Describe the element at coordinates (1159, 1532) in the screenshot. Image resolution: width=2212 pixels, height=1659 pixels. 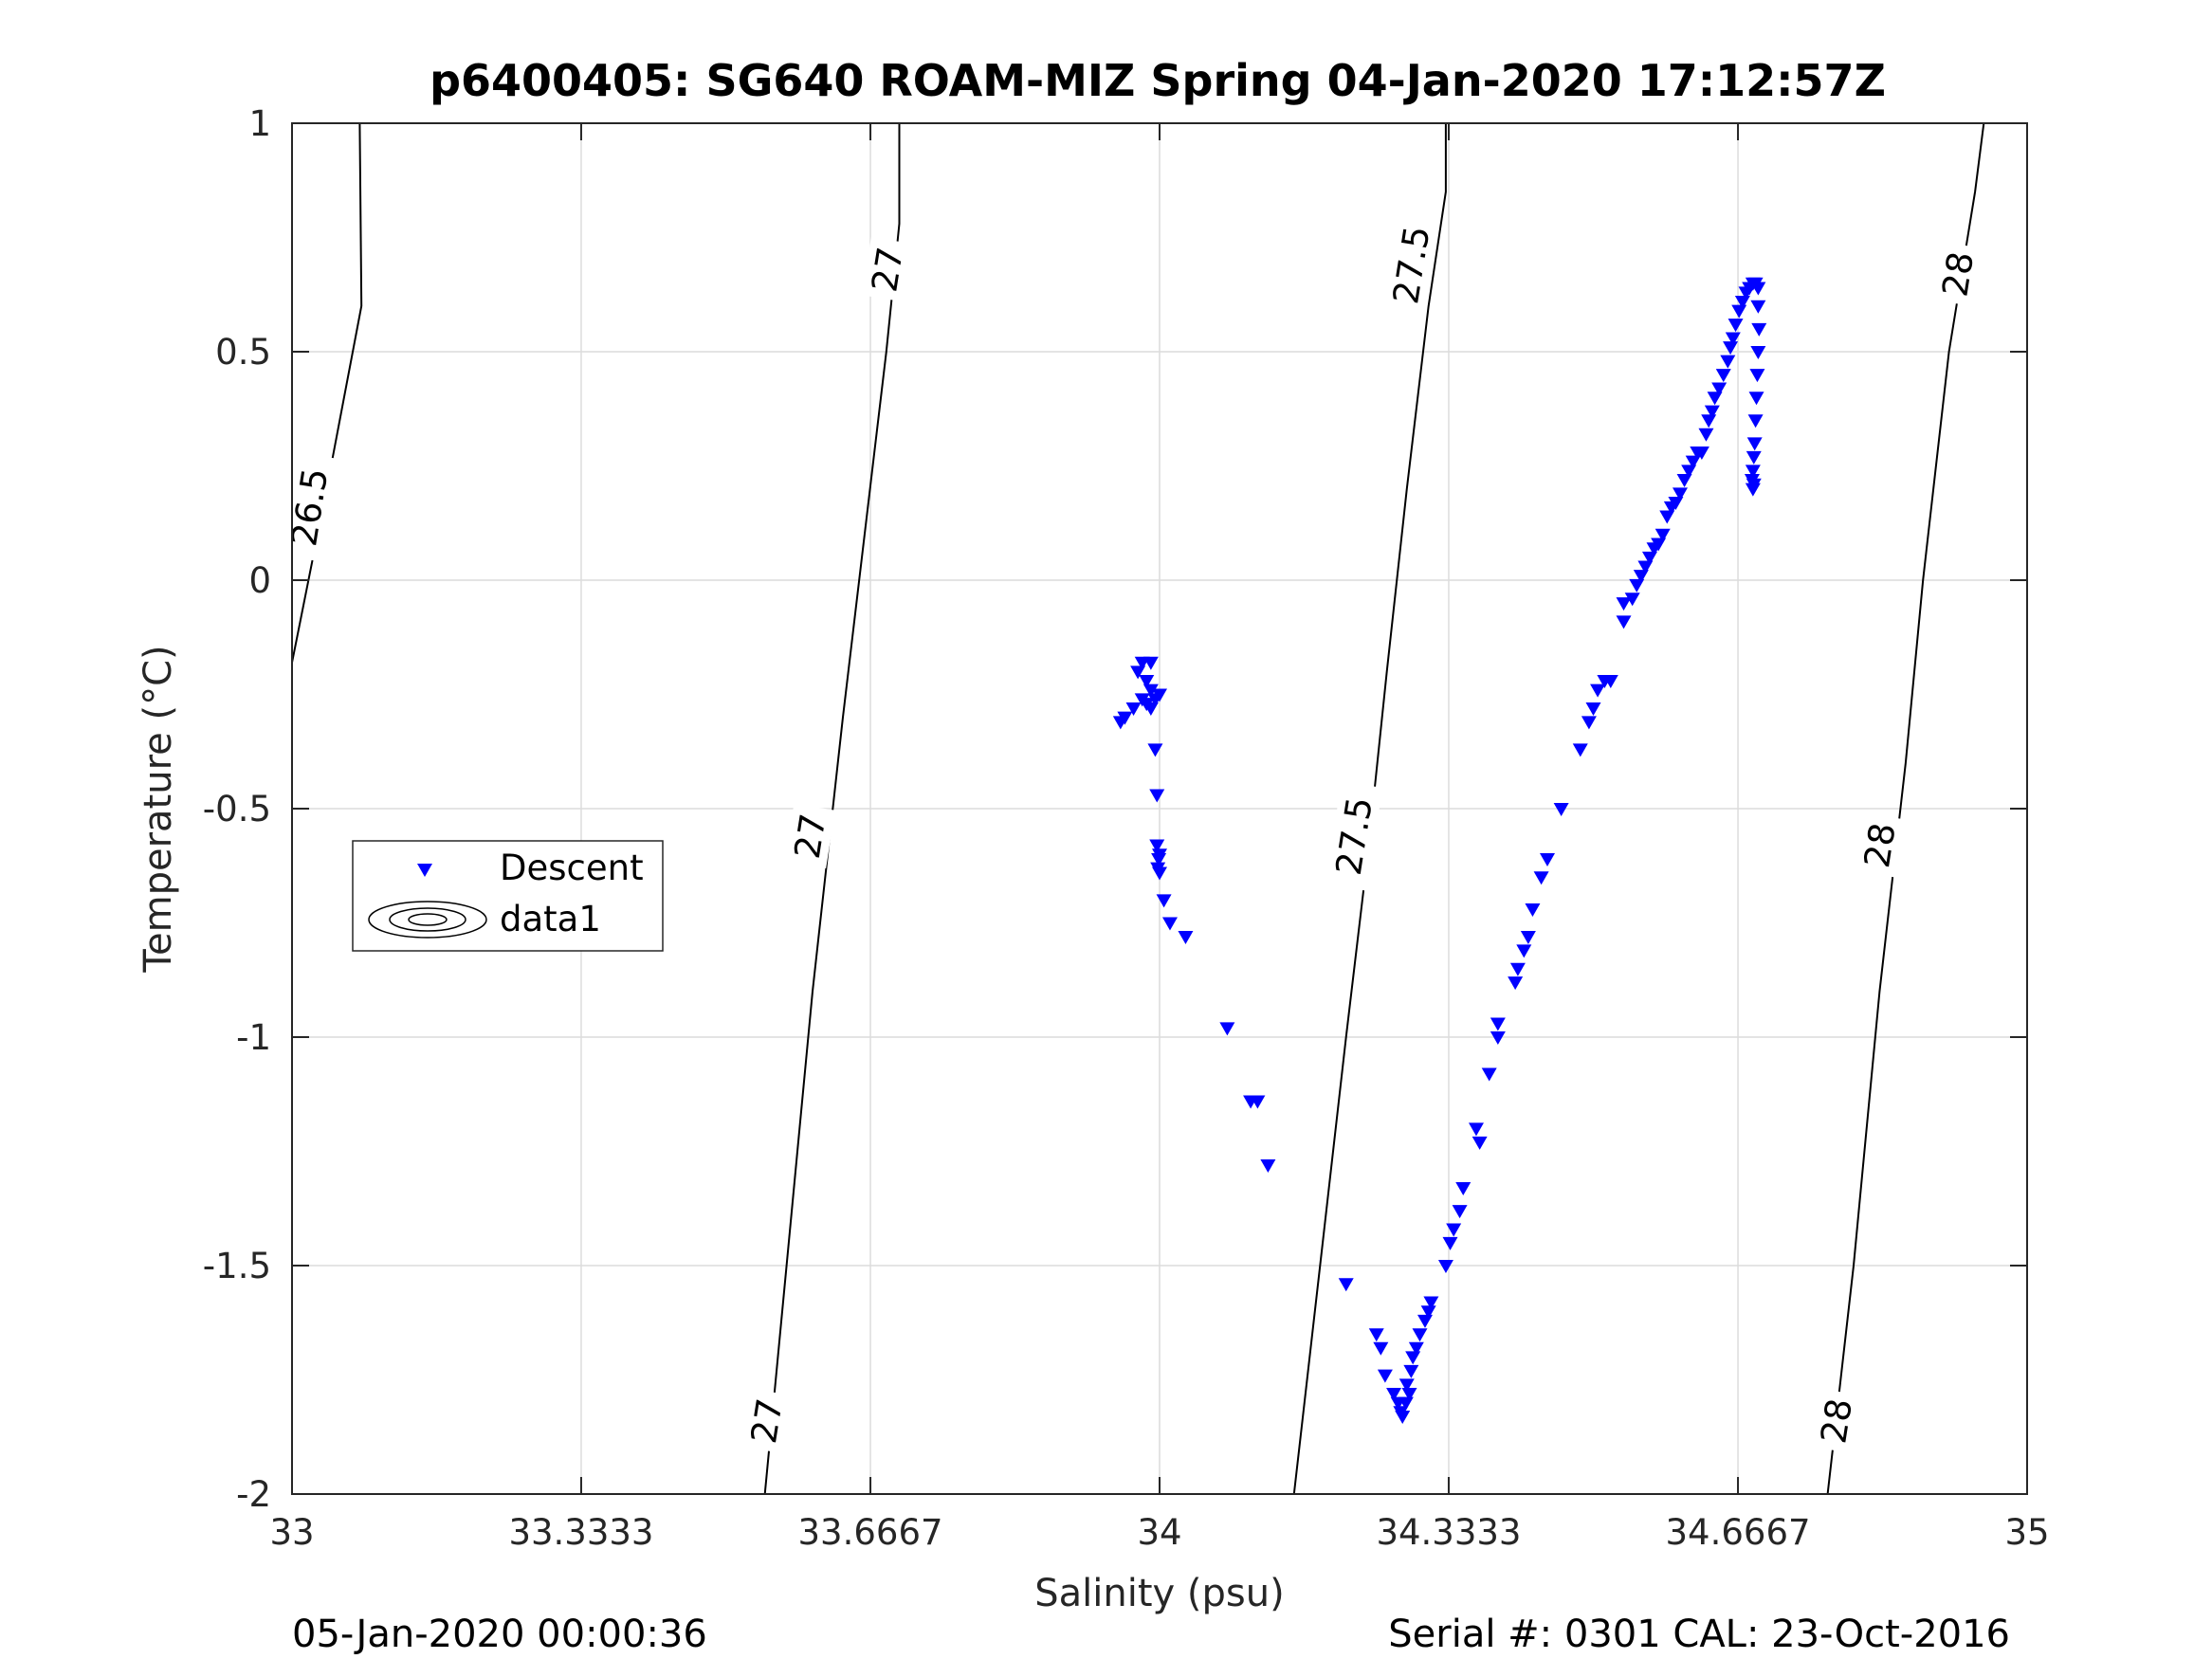
I see `x-tick-label: 34` at that location.